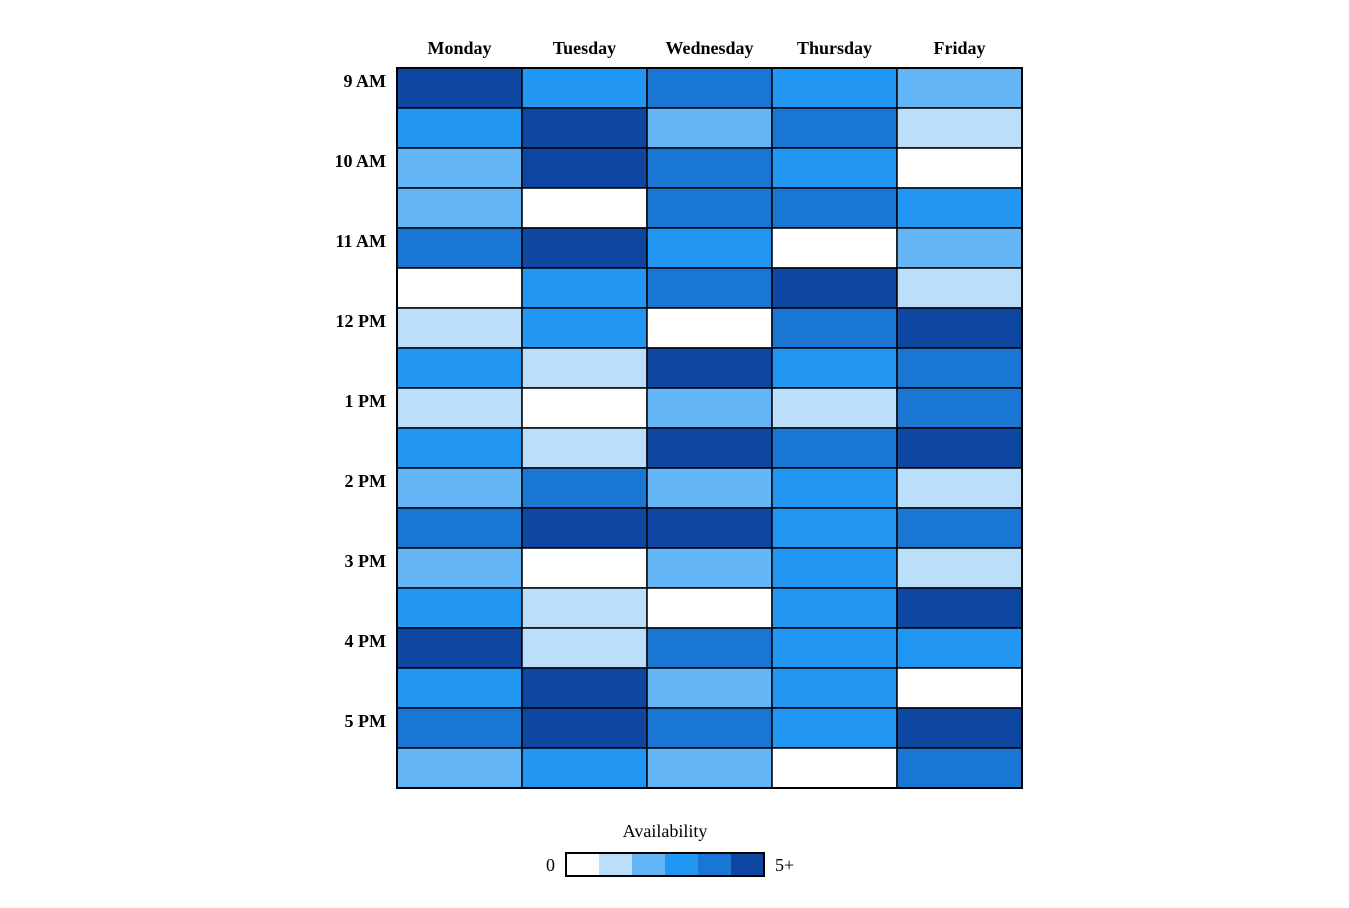 This screenshot has width=1349, height=908. I want to click on time-label: 4 PM, so click(365, 641).